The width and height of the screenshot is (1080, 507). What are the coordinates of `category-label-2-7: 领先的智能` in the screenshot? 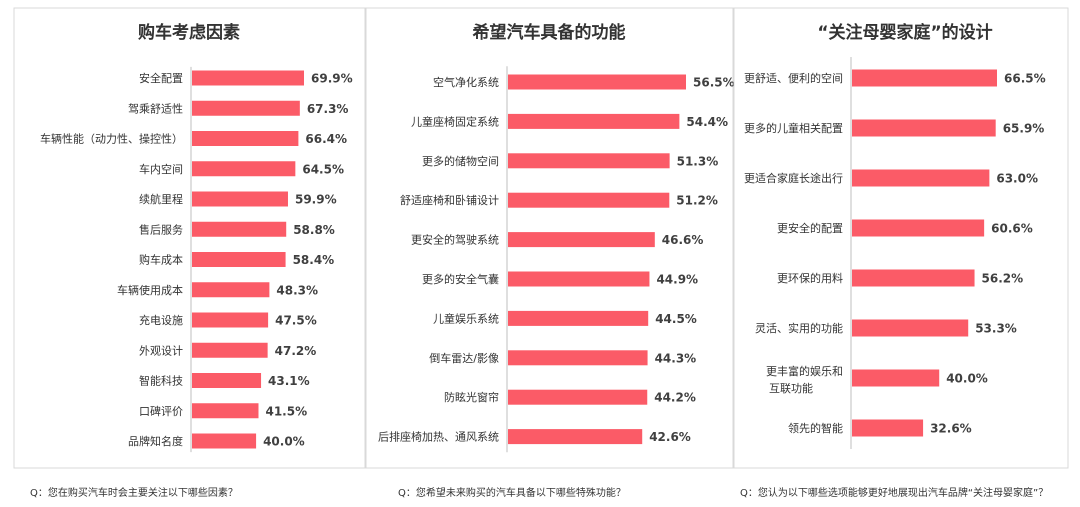 It's located at (815, 428).